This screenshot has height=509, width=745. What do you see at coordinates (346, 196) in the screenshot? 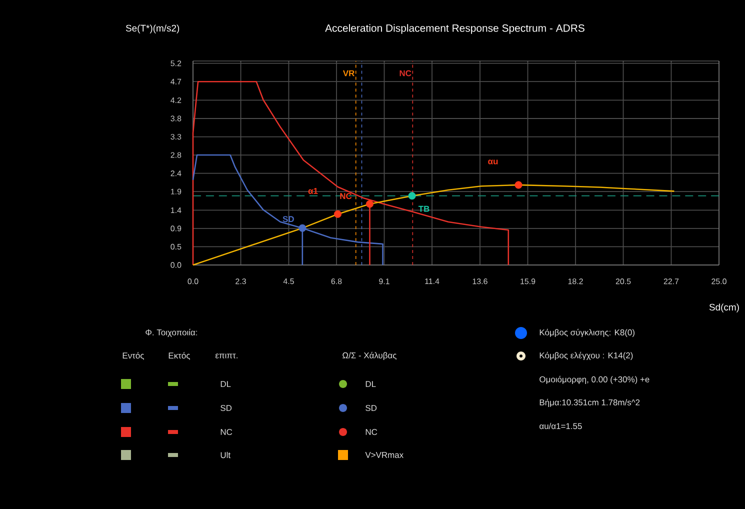
I see `annotation: NC` at bounding box center [346, 196].